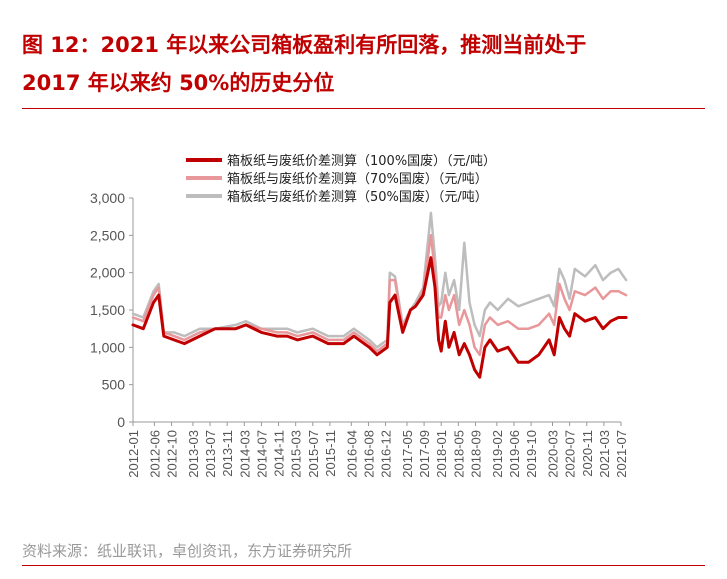  Describe the element at coordinates (172, 454) in the screenshot. I see `x-tick-label: 2012-10` at that location.